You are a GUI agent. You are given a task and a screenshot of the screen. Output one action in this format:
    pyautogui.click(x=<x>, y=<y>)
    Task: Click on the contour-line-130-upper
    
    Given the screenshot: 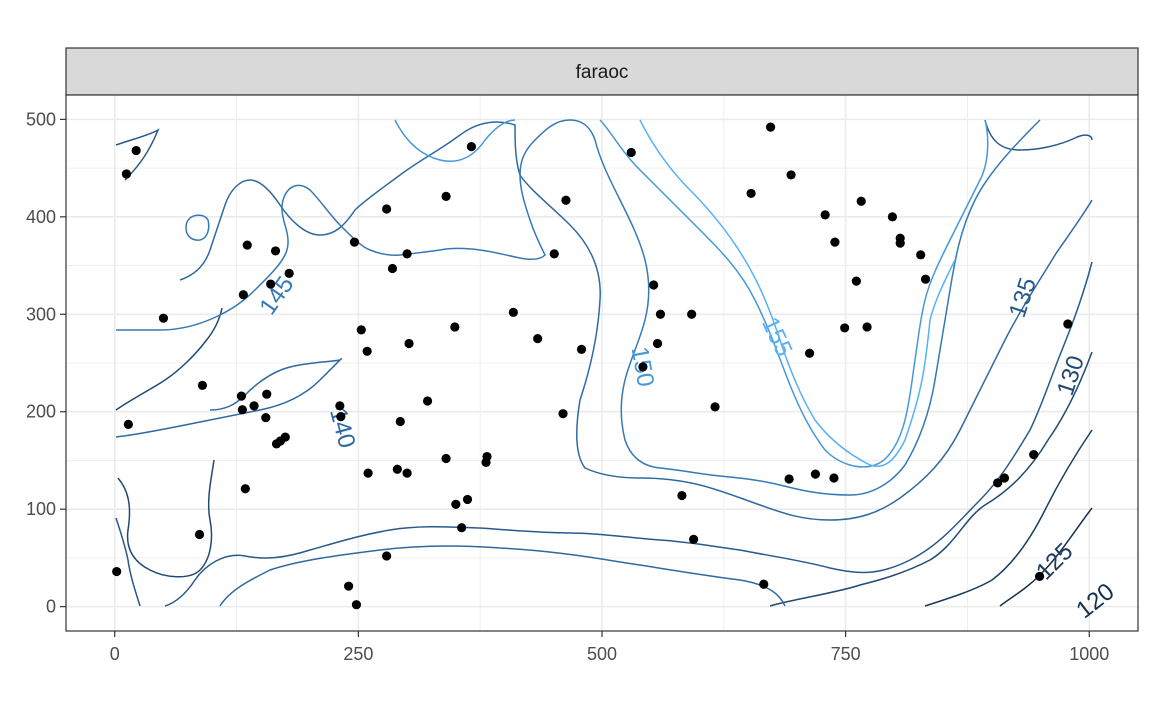 What is the action you would take?
    pyautogui.click(x=931, y=479)
    